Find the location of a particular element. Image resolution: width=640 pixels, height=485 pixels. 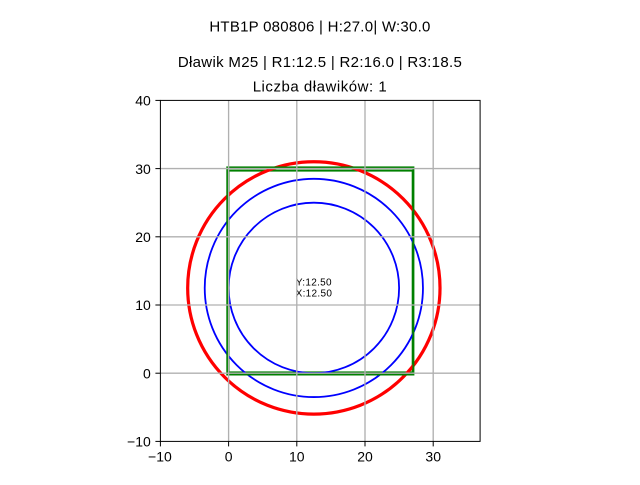

svg-text: X:12.50 is located at coordinates (314, 294).